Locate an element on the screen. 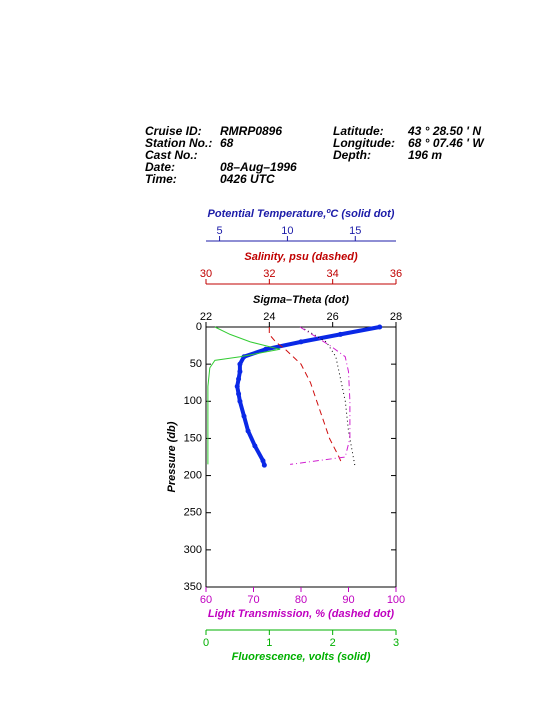 The image size is (540, 725). header-label: Cruise ID: is located at coordinates (173, 131).